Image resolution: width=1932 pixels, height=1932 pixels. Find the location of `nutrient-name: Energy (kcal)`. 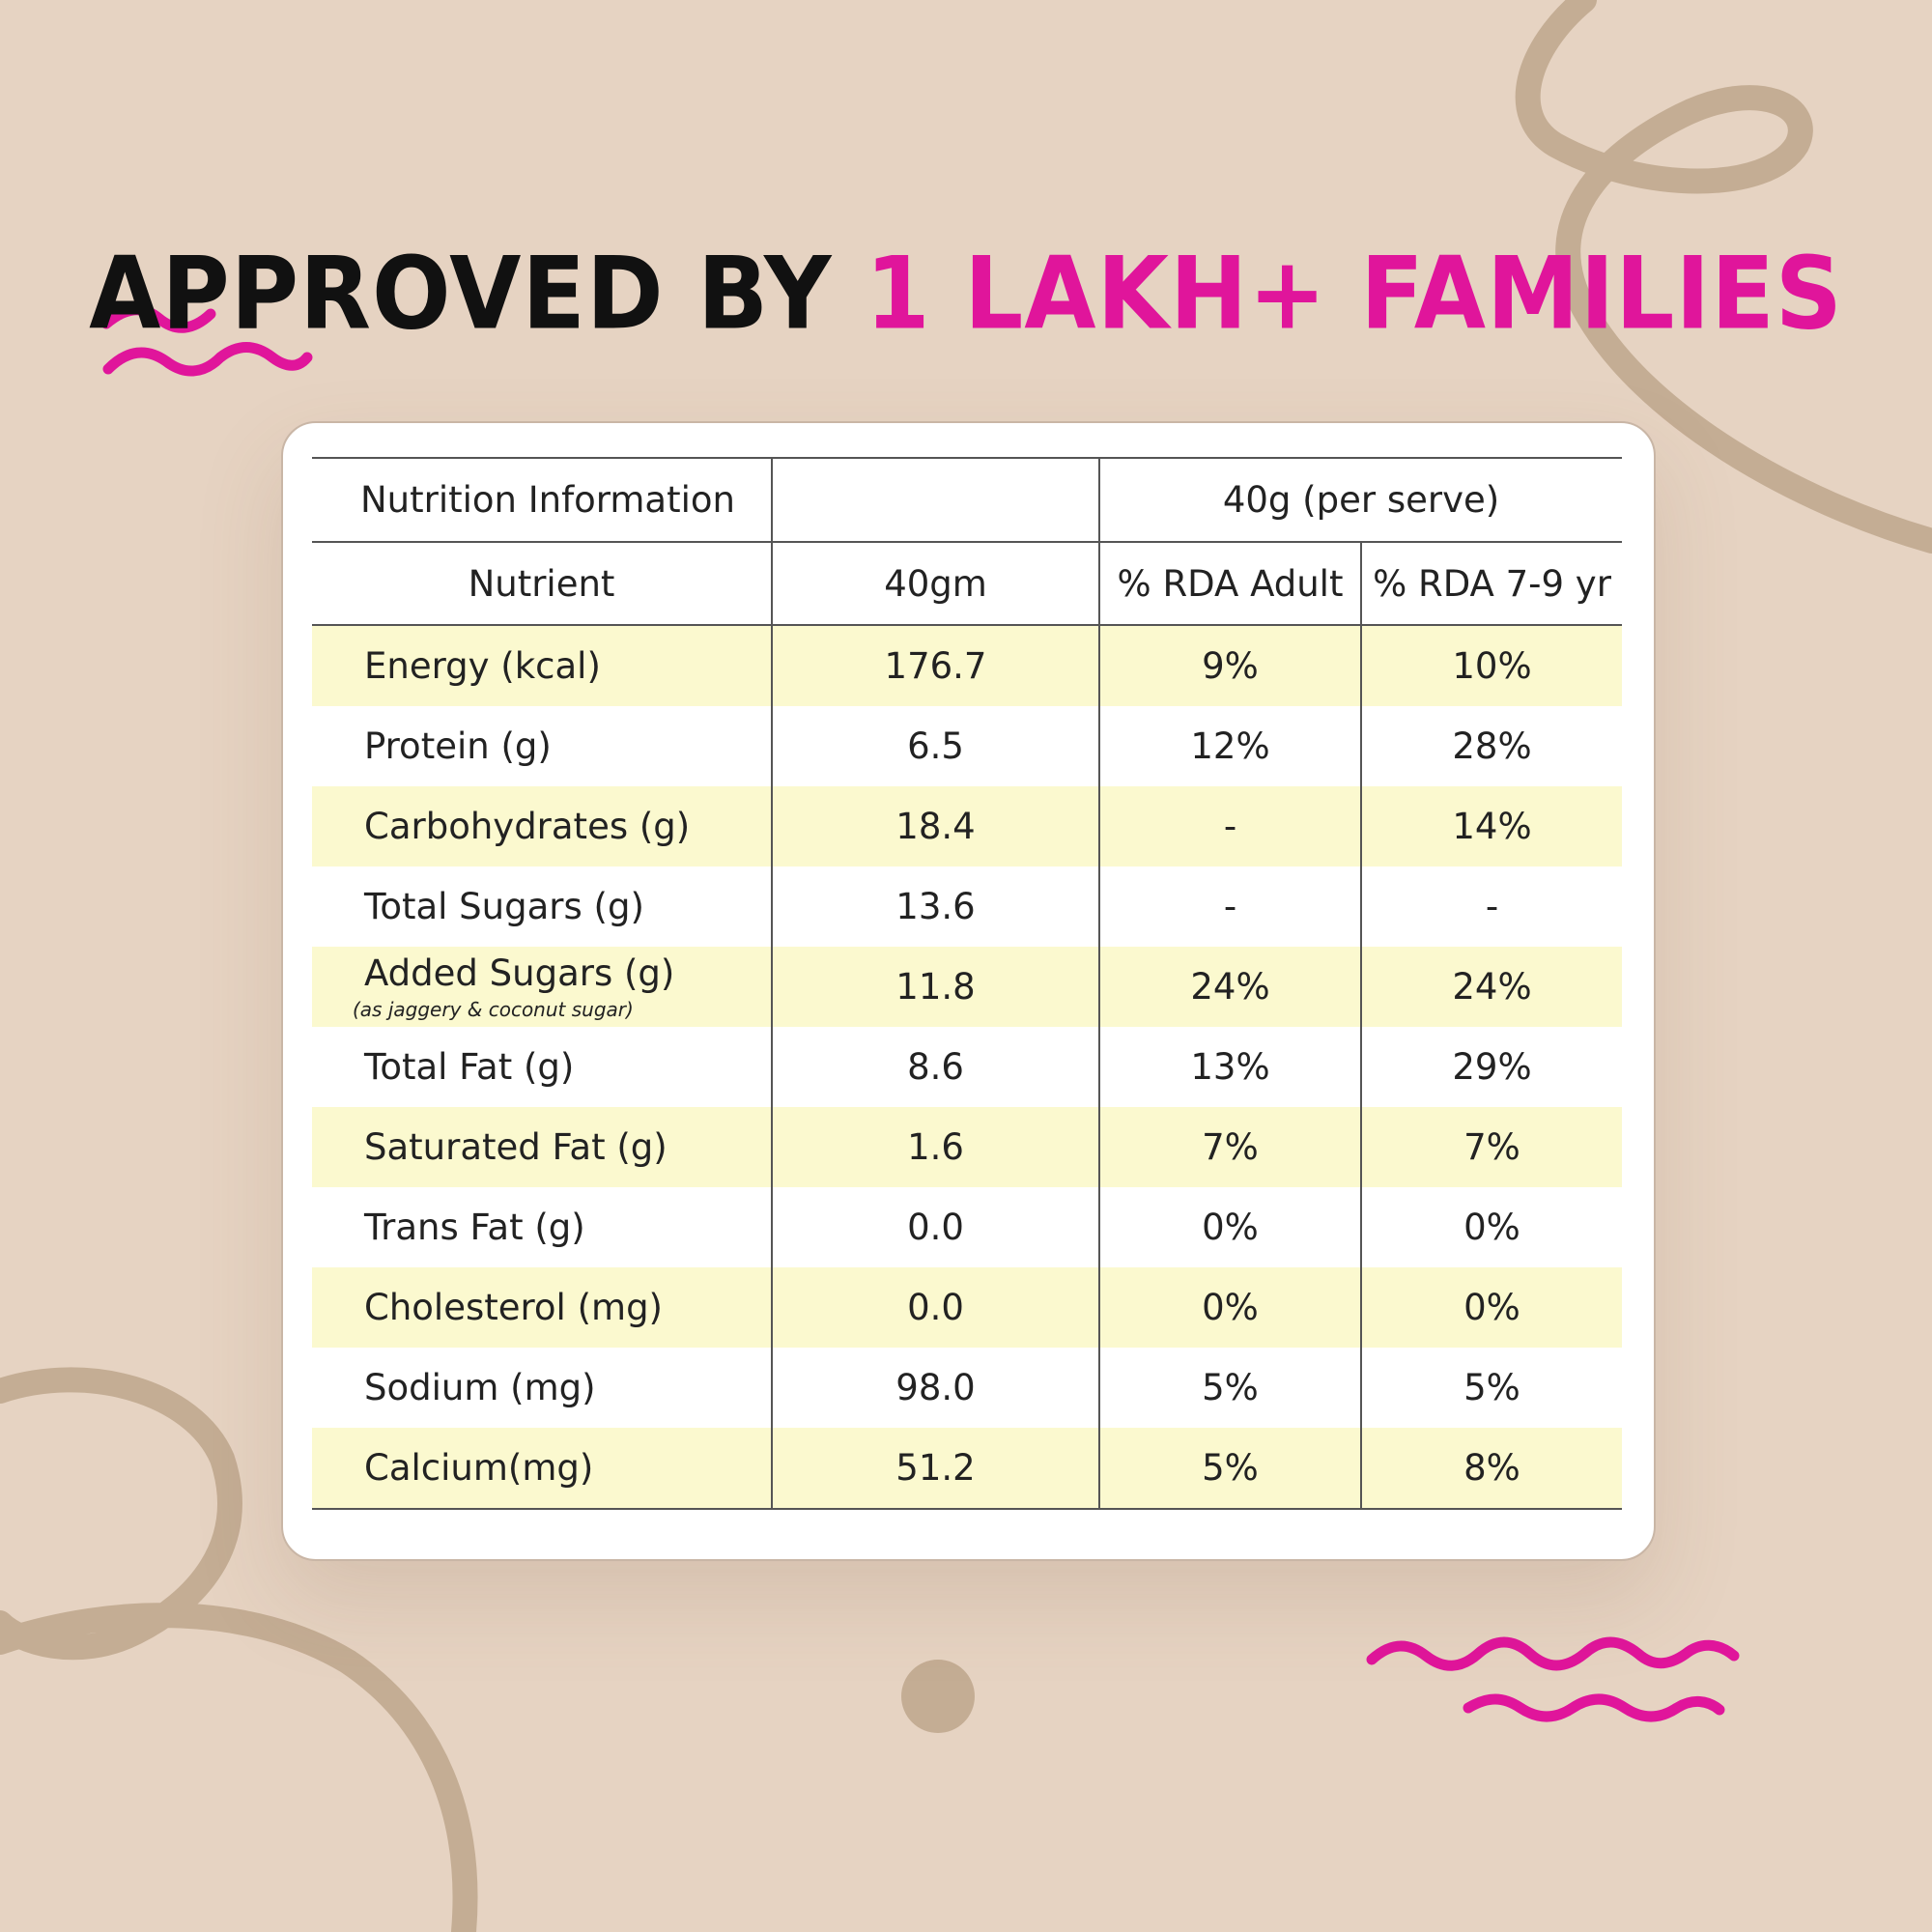

nutrient-name: Energy (kcal) is located at coordinates (482, 666).